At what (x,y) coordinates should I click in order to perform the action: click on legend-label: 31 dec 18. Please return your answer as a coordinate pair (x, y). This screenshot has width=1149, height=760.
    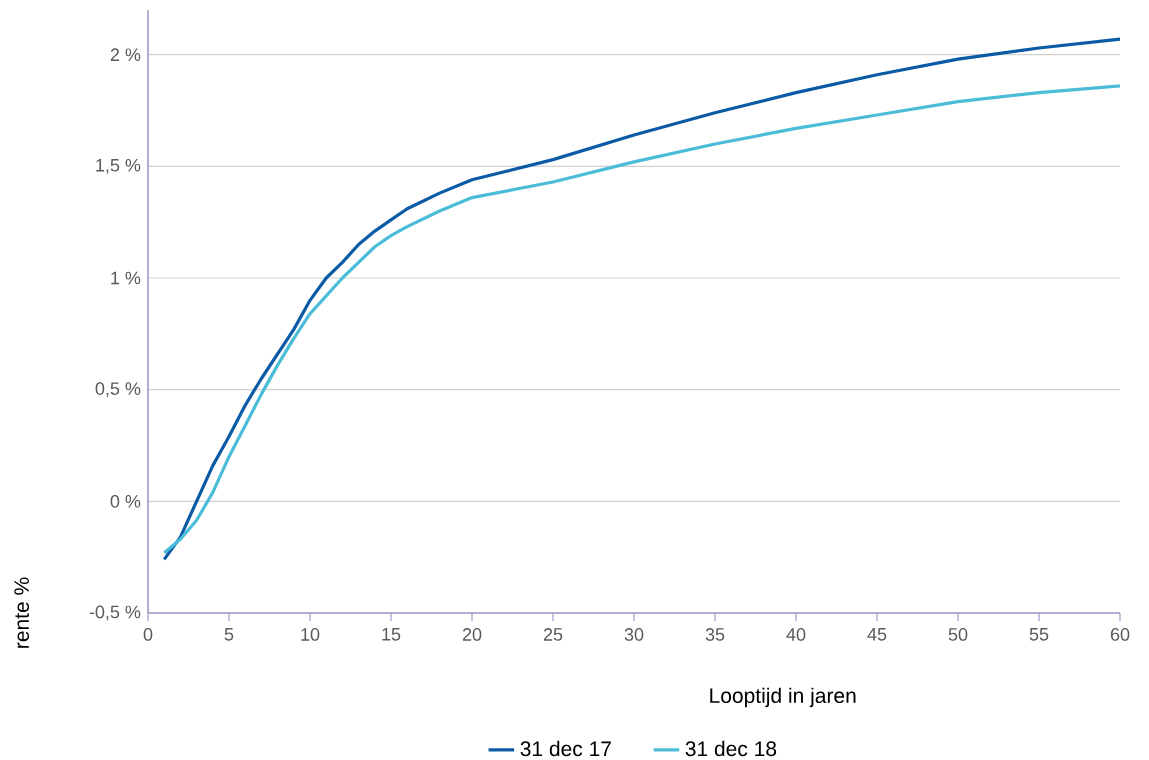
    Looking at the image, I should click on (731, 748).